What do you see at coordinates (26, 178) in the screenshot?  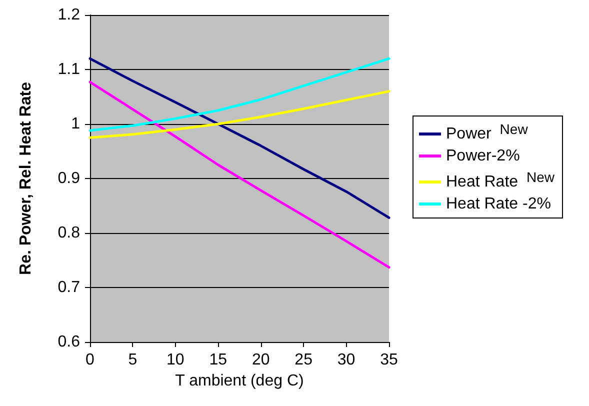 I see `y-axis-title: Re. Power, Rel. Heat Rate` at bounding box center [26, 178].